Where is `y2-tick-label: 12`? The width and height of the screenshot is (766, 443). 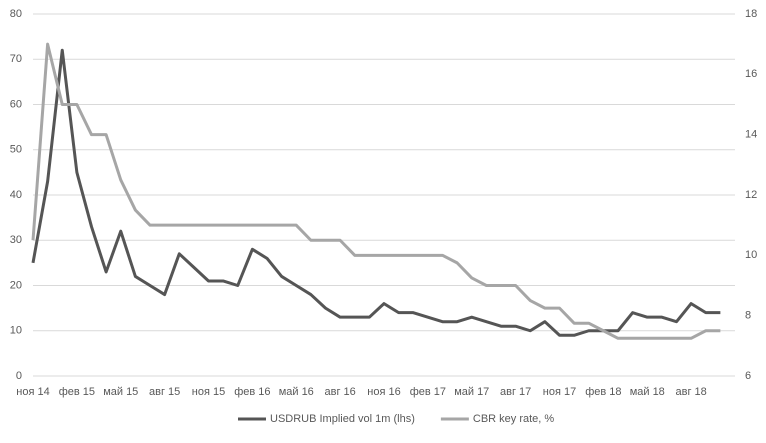 y2-tick-label: 12 is located at coordinates (751, 195).